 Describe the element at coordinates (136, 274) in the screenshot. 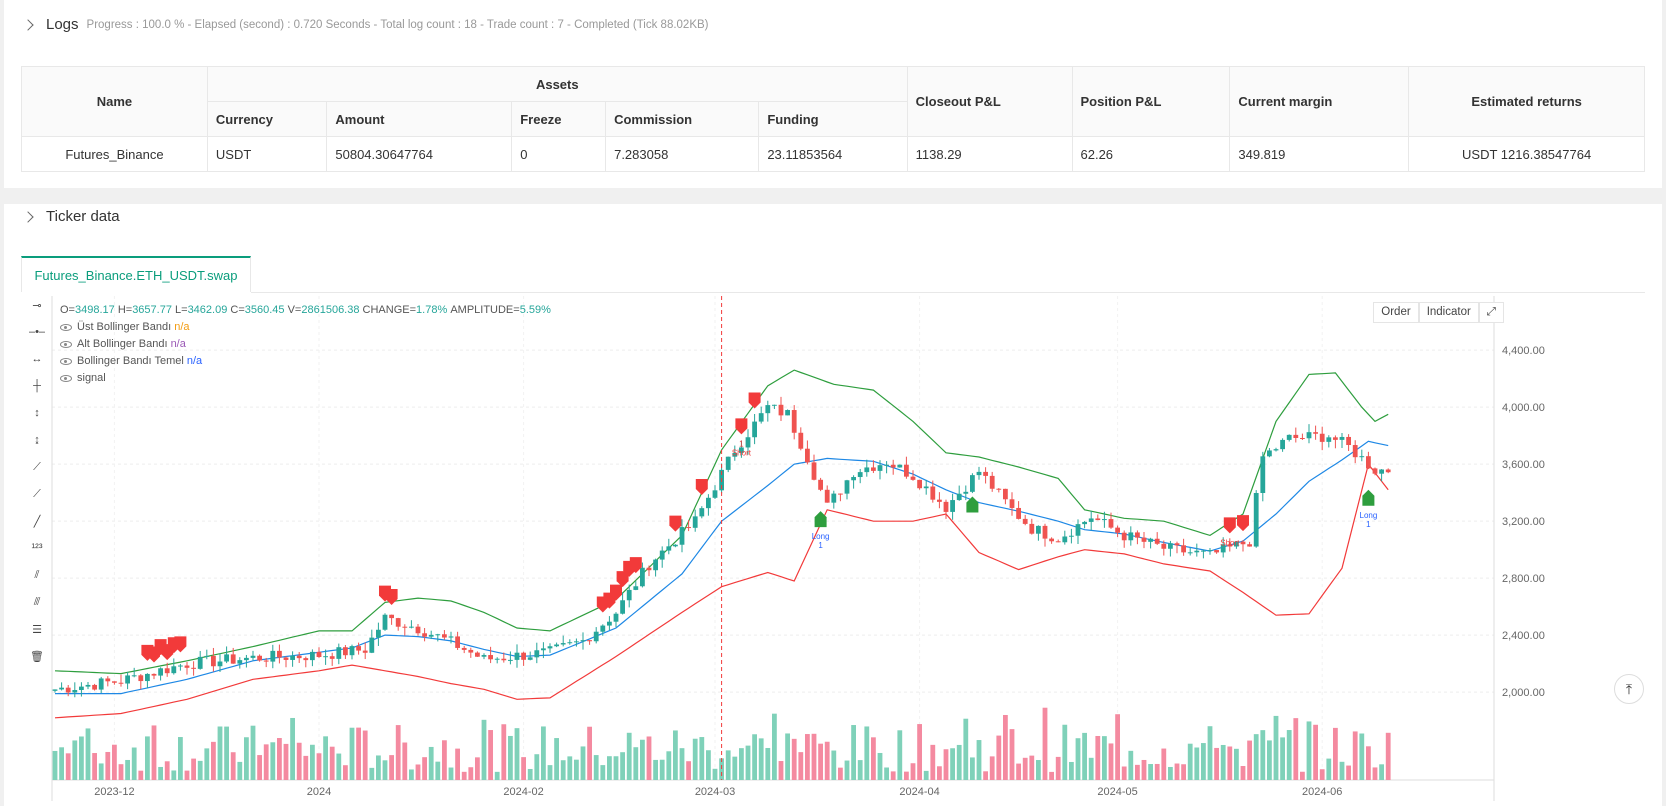

I see `tab-eth-usdt-swap: Futures_Binance.ETH_USDT.swap` at that location.